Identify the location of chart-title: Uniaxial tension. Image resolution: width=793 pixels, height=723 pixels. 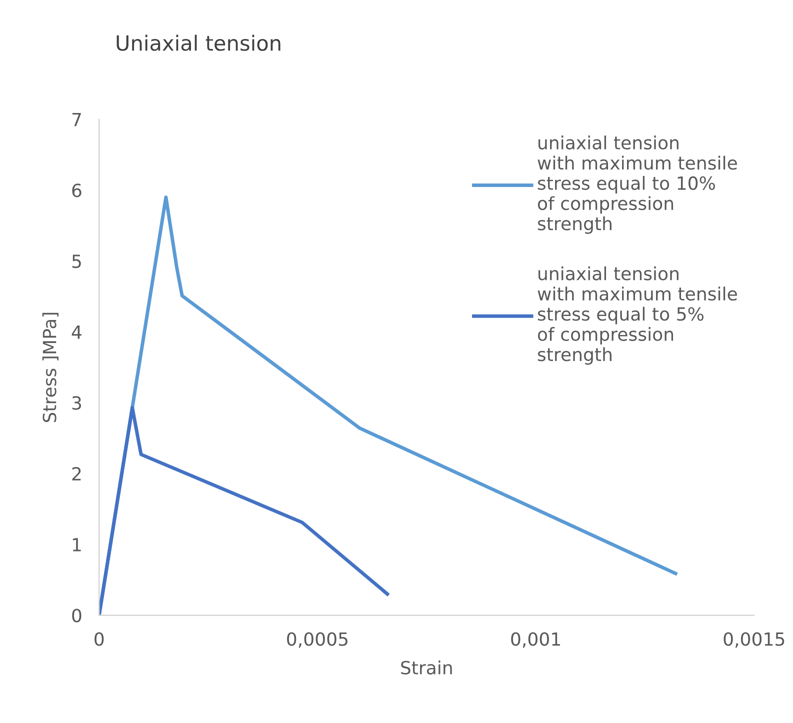
(198, 42).